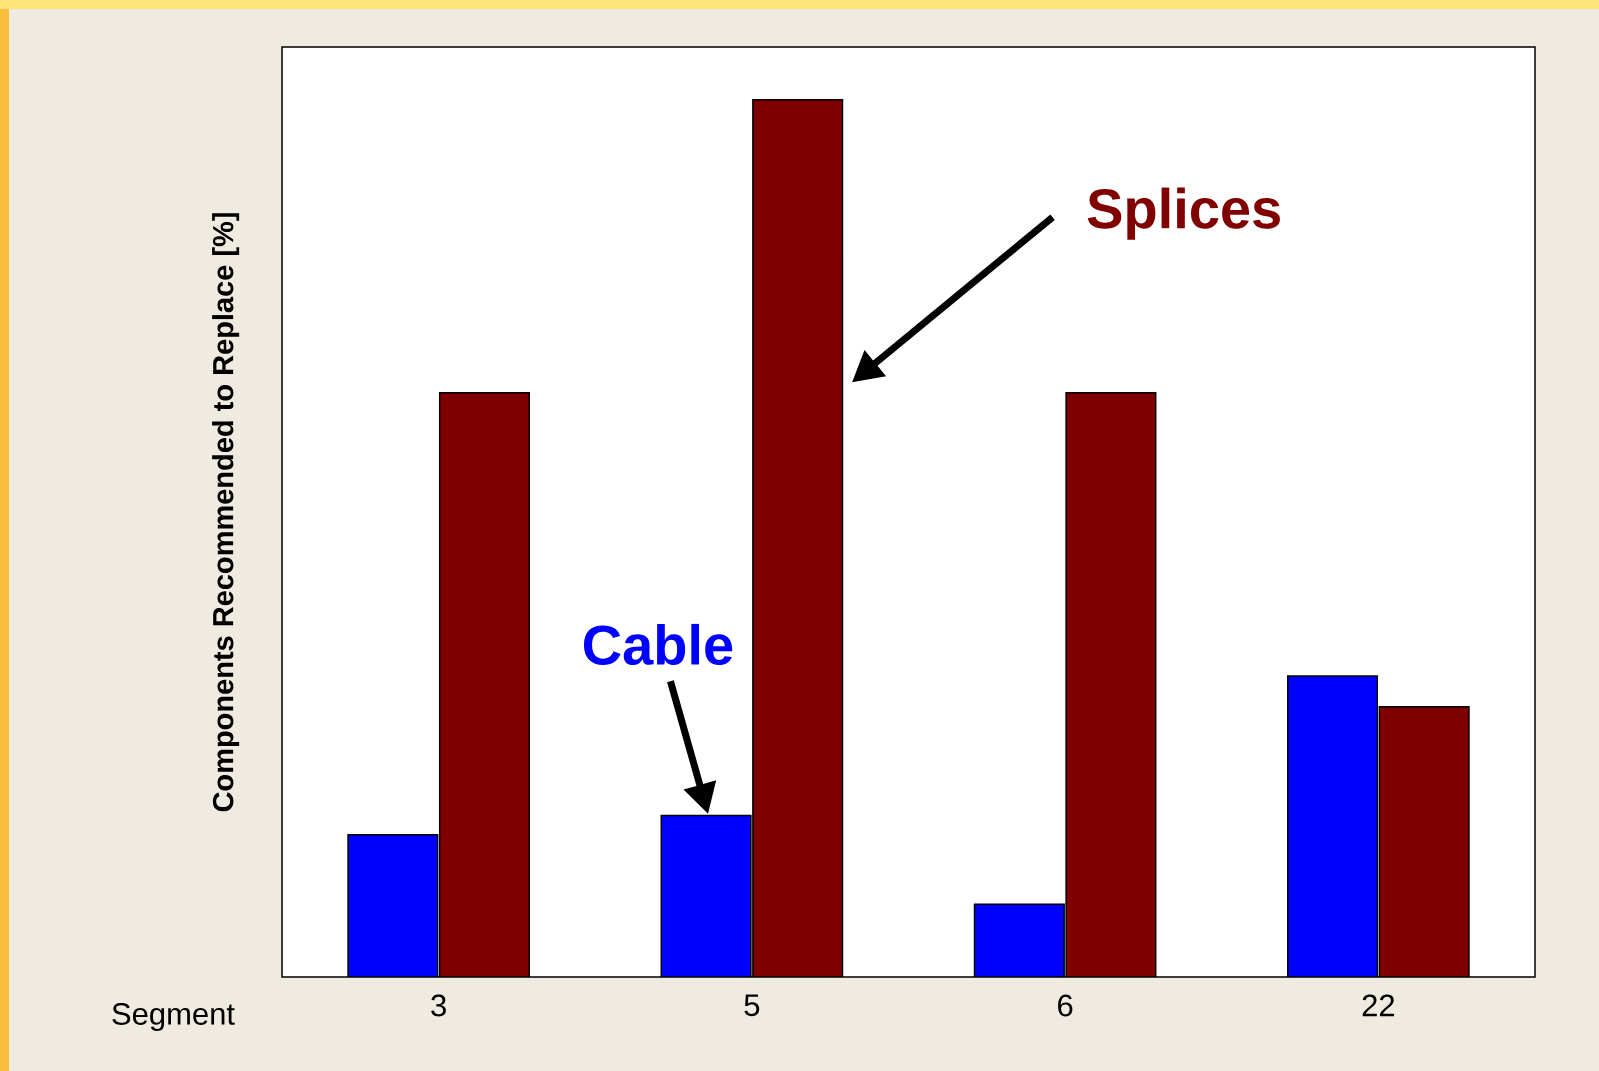 The height and width of the screenshot is (1071, 1599). What do you see at coordinates (752, 1005) in the screenshot?
I see `x-tick-label: 5` at bounding box center [752, 1005].